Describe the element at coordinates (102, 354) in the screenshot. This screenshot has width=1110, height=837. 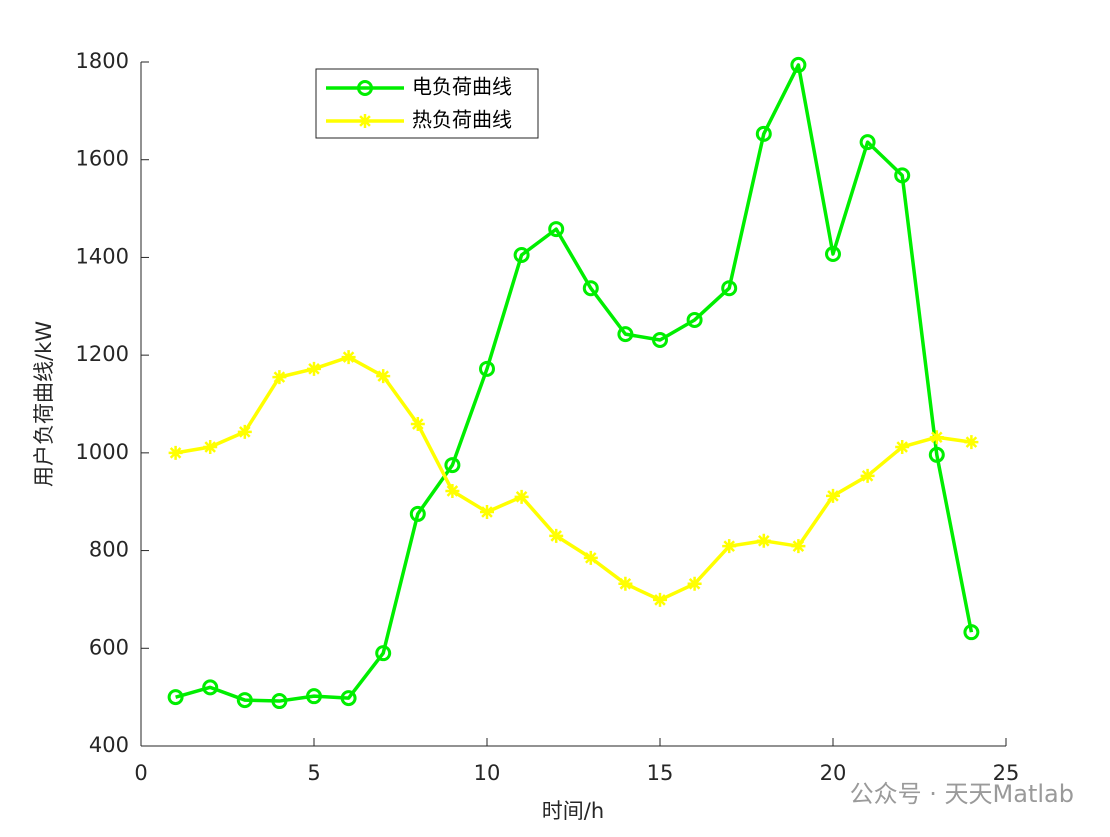
I see `y-tick-label: 1200` at that location.